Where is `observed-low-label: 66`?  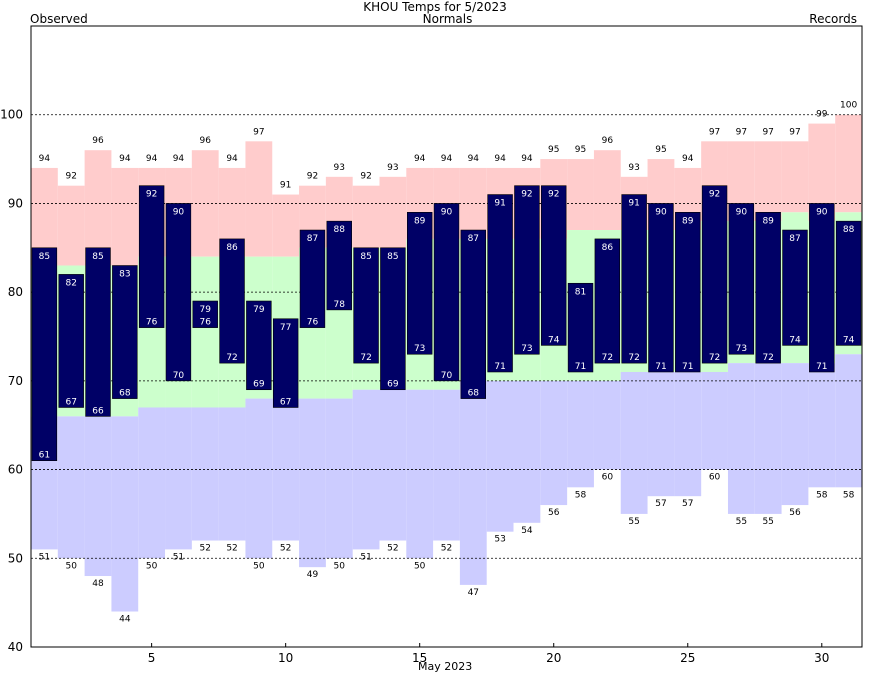 observed-low-label: 66 is located at coordinates (98, 411).